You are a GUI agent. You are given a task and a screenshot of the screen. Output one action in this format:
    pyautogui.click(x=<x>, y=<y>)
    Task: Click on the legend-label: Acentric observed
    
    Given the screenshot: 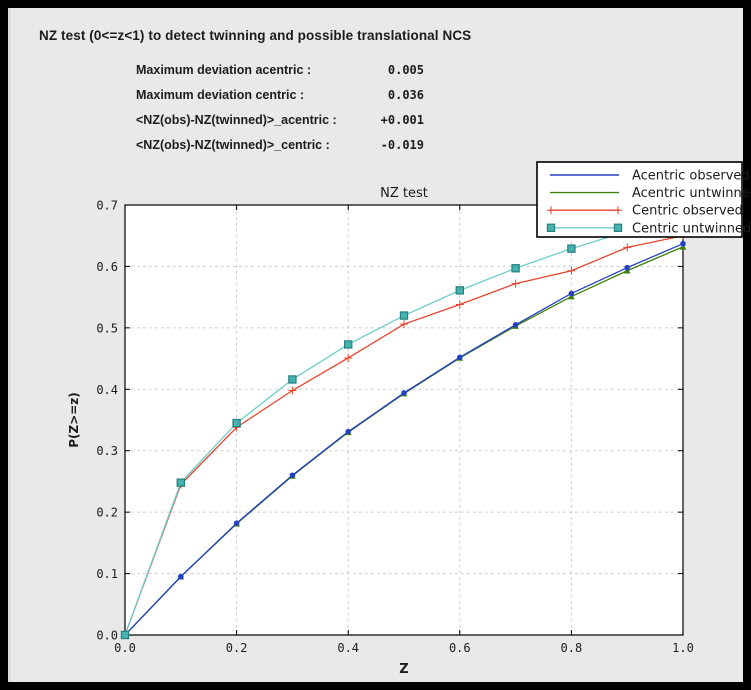 What is the action you would take?
    pyautogui.click(x=691, y=176)
    